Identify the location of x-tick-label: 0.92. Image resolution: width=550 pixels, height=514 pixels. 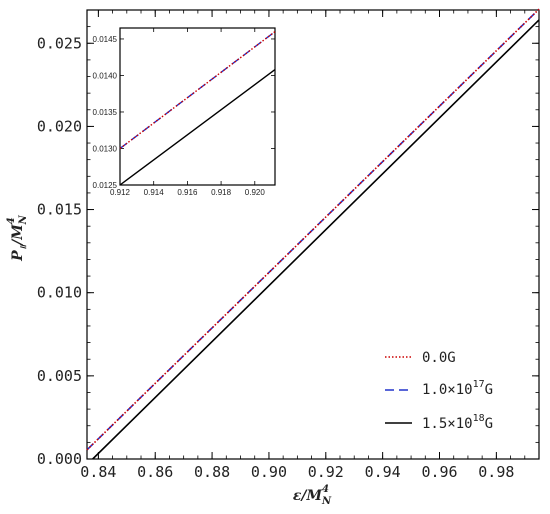
(326, 472).